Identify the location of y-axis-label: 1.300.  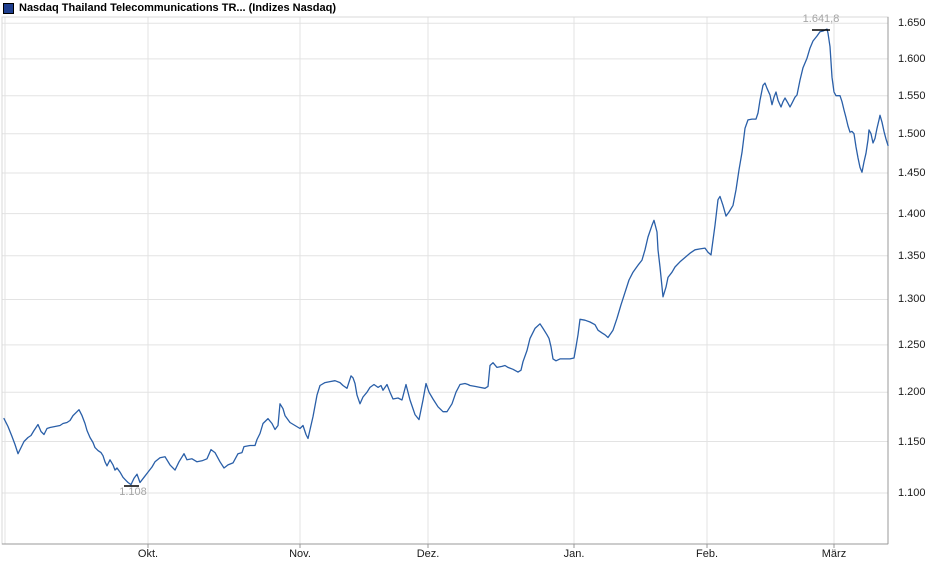
(912, 299).